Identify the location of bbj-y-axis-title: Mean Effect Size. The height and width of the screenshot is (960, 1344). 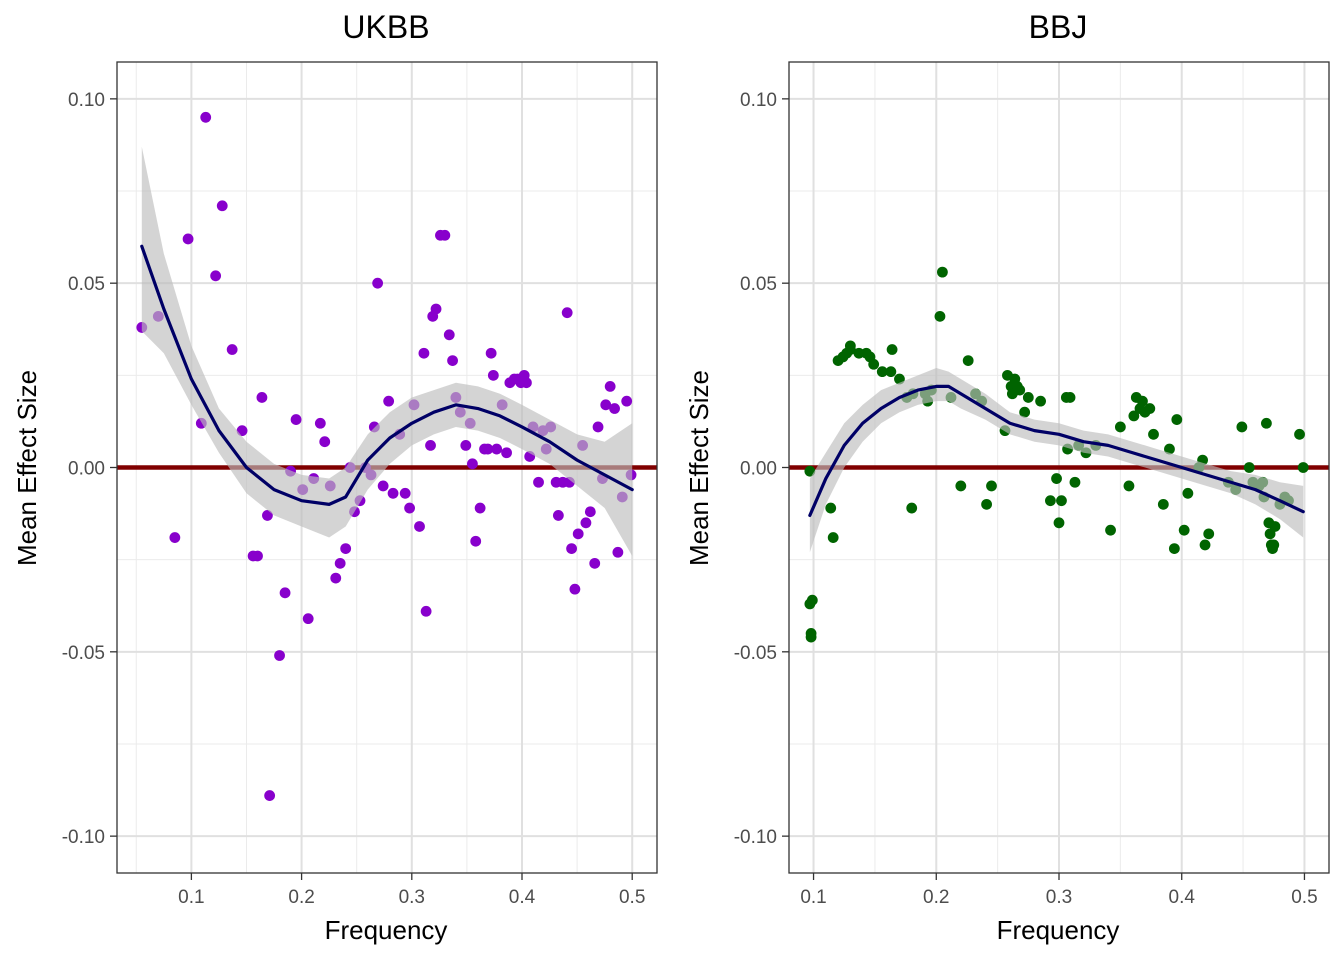
(699, 468).